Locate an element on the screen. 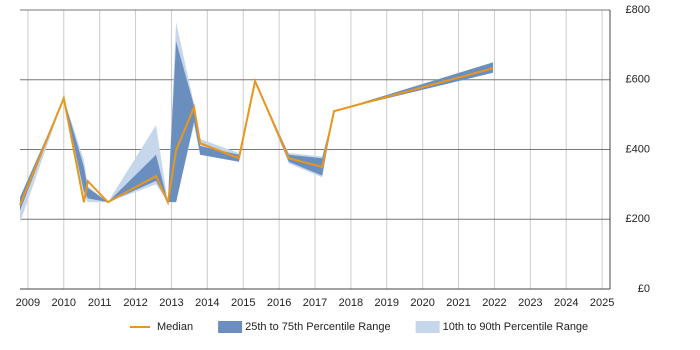  x-tick-label: 2009 is located at coordinates (28, 303).